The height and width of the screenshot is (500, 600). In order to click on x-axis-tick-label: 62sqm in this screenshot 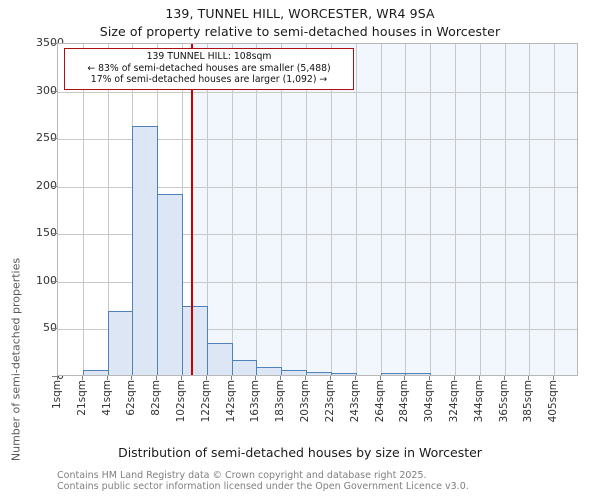, I will do `click(131, 398)`.